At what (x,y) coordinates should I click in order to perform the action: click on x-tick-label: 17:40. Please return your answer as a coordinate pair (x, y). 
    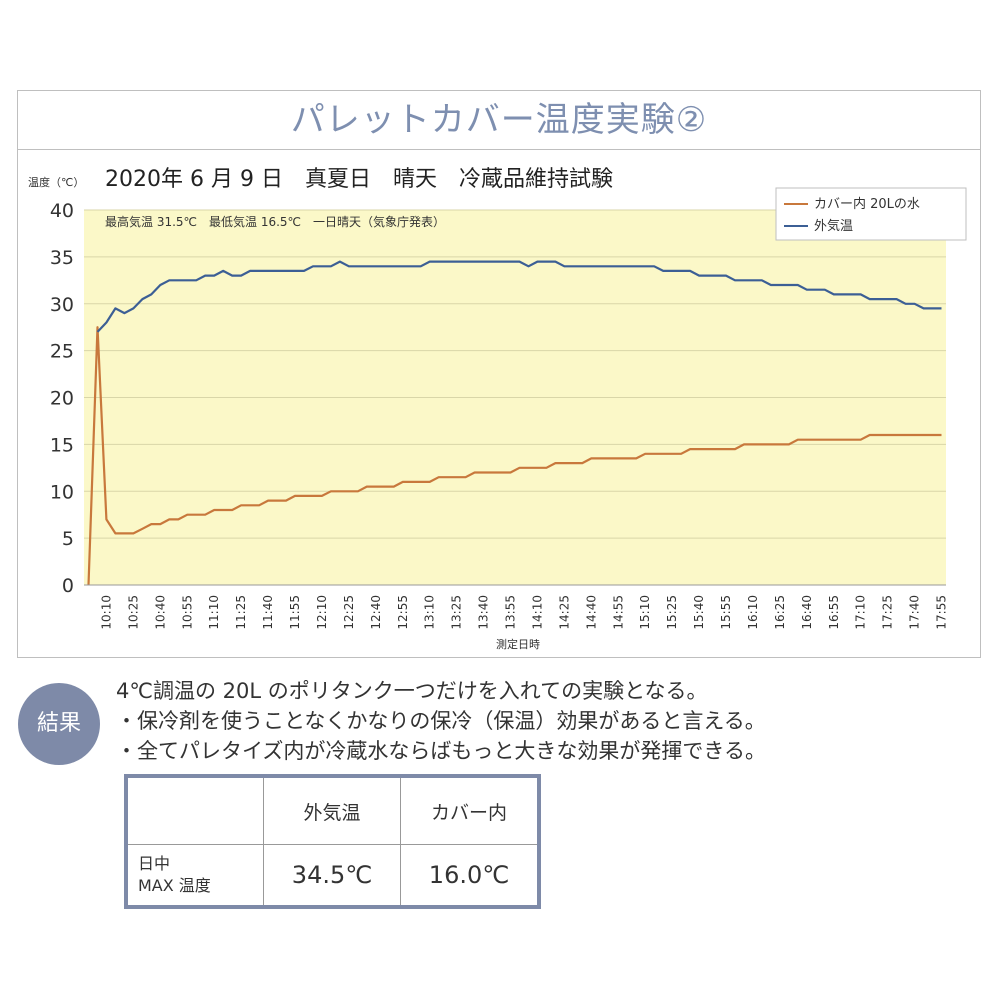
    Looking at the image, I should click on (915, 612).